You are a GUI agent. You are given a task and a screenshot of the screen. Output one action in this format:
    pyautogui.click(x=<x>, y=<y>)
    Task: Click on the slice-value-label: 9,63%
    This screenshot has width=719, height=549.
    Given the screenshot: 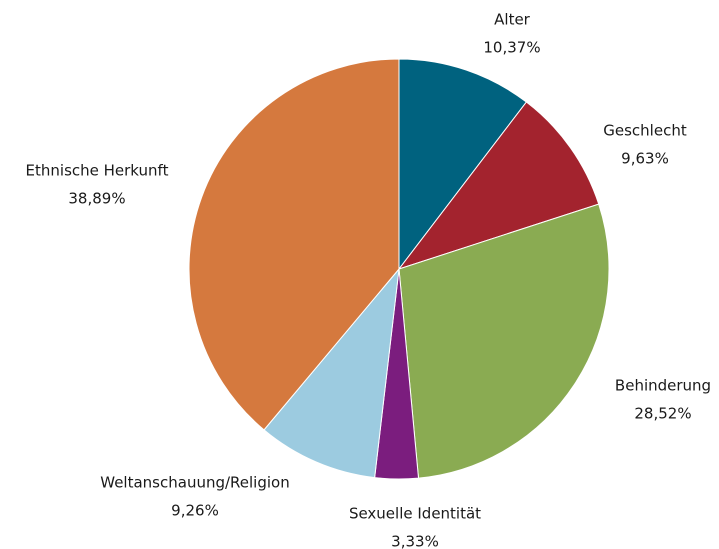 What is the action you would take?
    pyautogui.click(x=645, y=159)
    